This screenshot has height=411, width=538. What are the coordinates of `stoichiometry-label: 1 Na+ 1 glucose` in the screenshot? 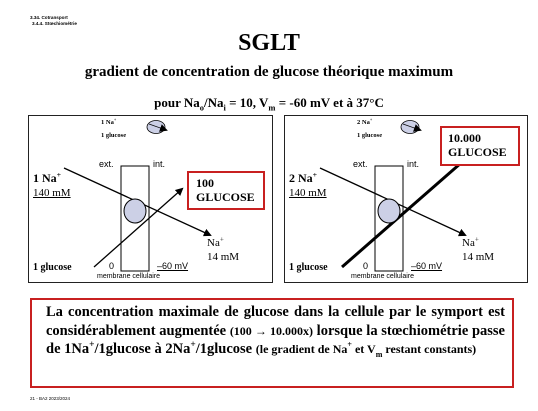 It's located at (114, 128).